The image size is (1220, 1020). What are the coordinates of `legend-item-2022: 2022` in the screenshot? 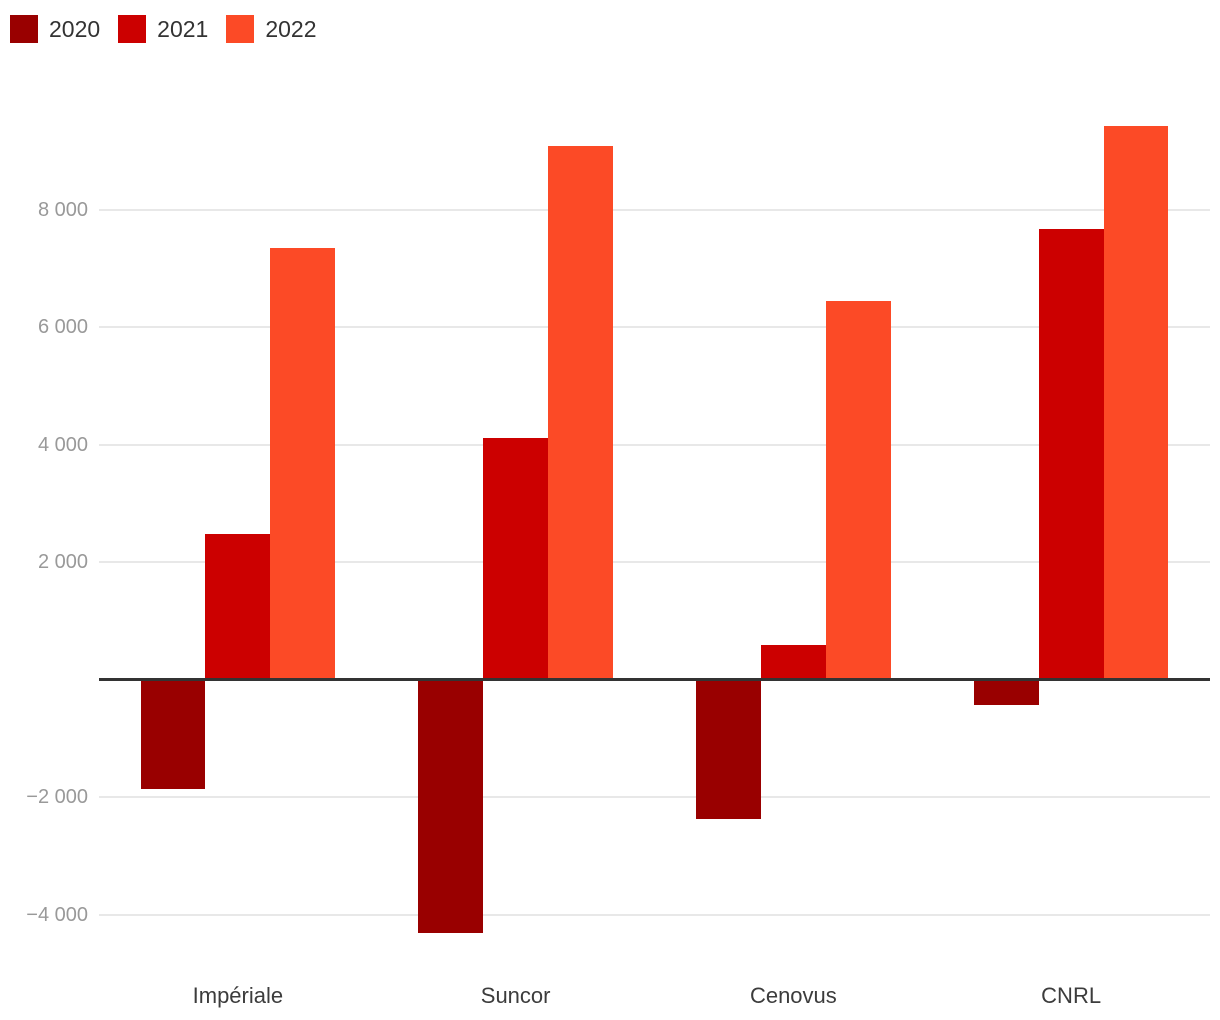 It's located at (271, 29).